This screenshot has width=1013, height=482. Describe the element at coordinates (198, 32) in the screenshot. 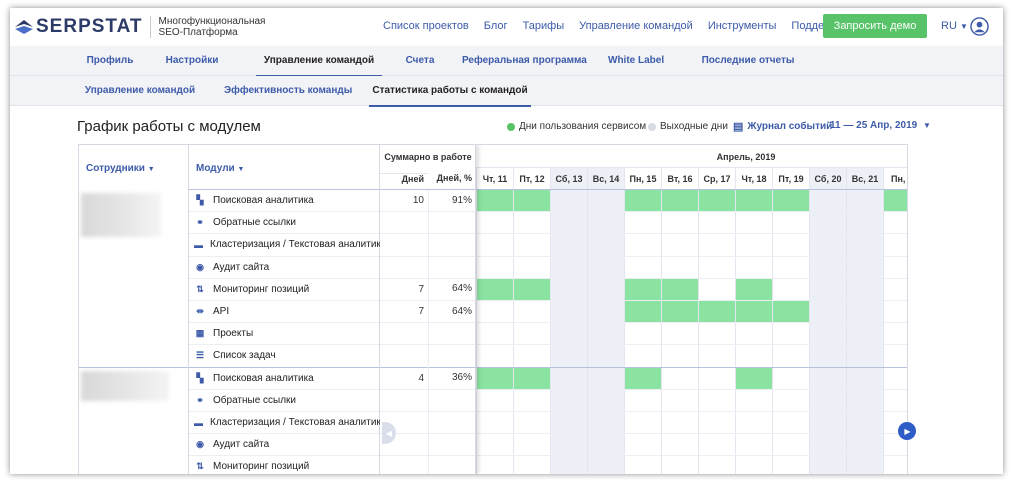

I see `tagline-line-2: SEO-Платформа` at that location.